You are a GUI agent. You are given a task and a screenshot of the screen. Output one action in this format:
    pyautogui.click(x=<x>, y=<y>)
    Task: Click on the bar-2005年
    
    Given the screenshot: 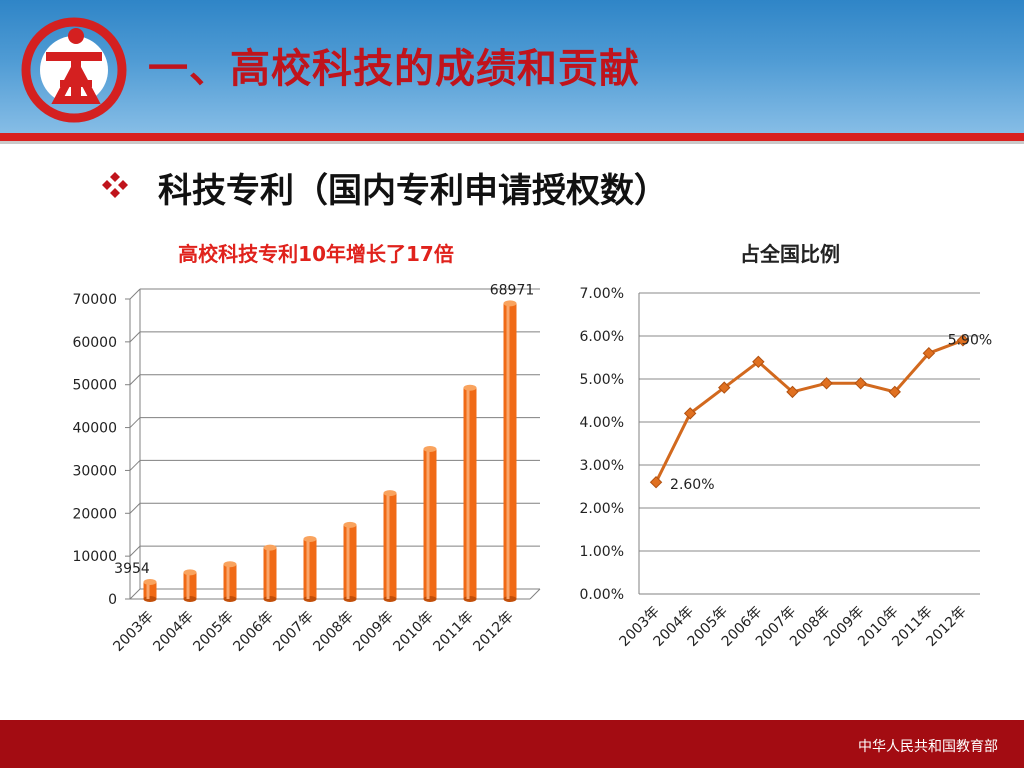 What is the action you would take?
    pyautogui.click(x=230, y=581)
    